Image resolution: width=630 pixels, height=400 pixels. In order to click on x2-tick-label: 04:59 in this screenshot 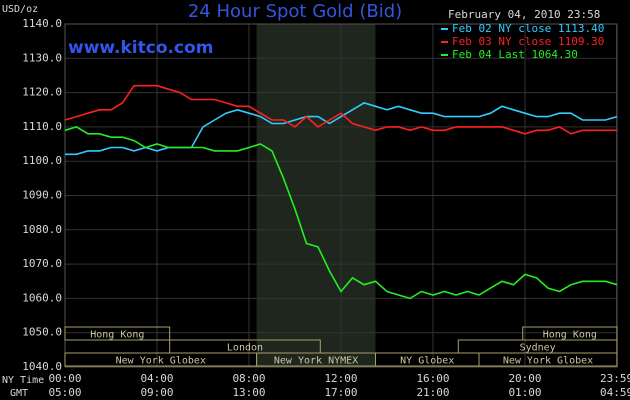, I will do `click(615, 392)`.